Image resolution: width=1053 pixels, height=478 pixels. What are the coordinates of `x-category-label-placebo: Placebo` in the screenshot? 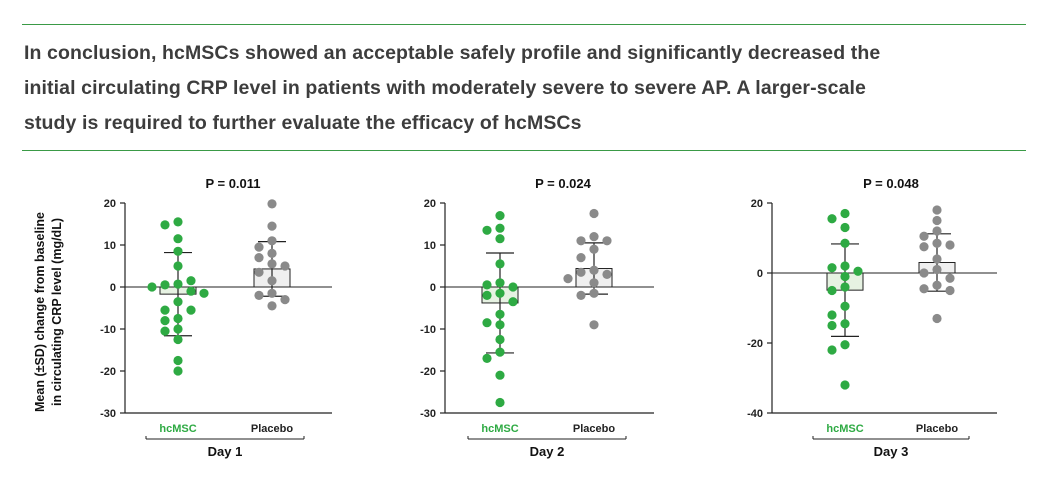 It's located at (937, 429).